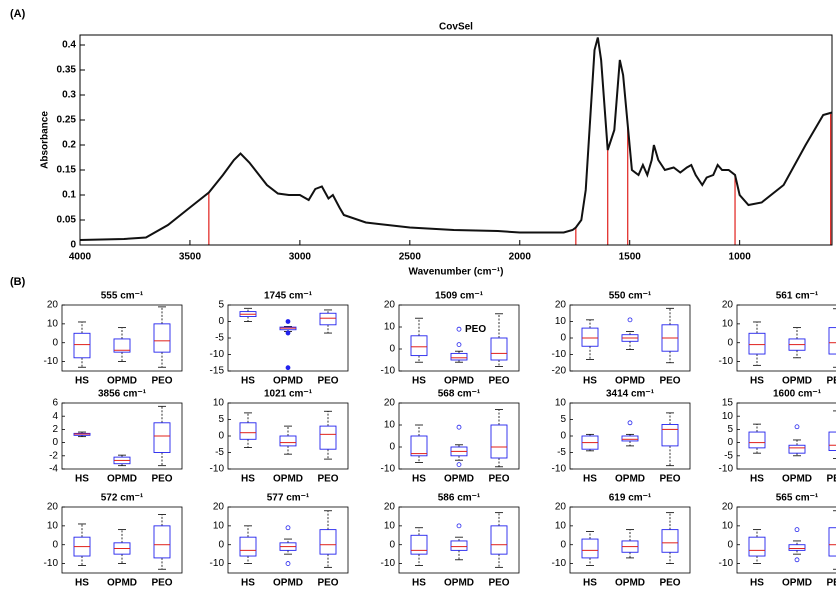 The width and height of the screenshot is (836, 595). What do you see at coordinates (456, 272) in the screenshot?
I see `x-axis-label: Wavenumber (cm⁻¹)` at bounding box center [456, 272].